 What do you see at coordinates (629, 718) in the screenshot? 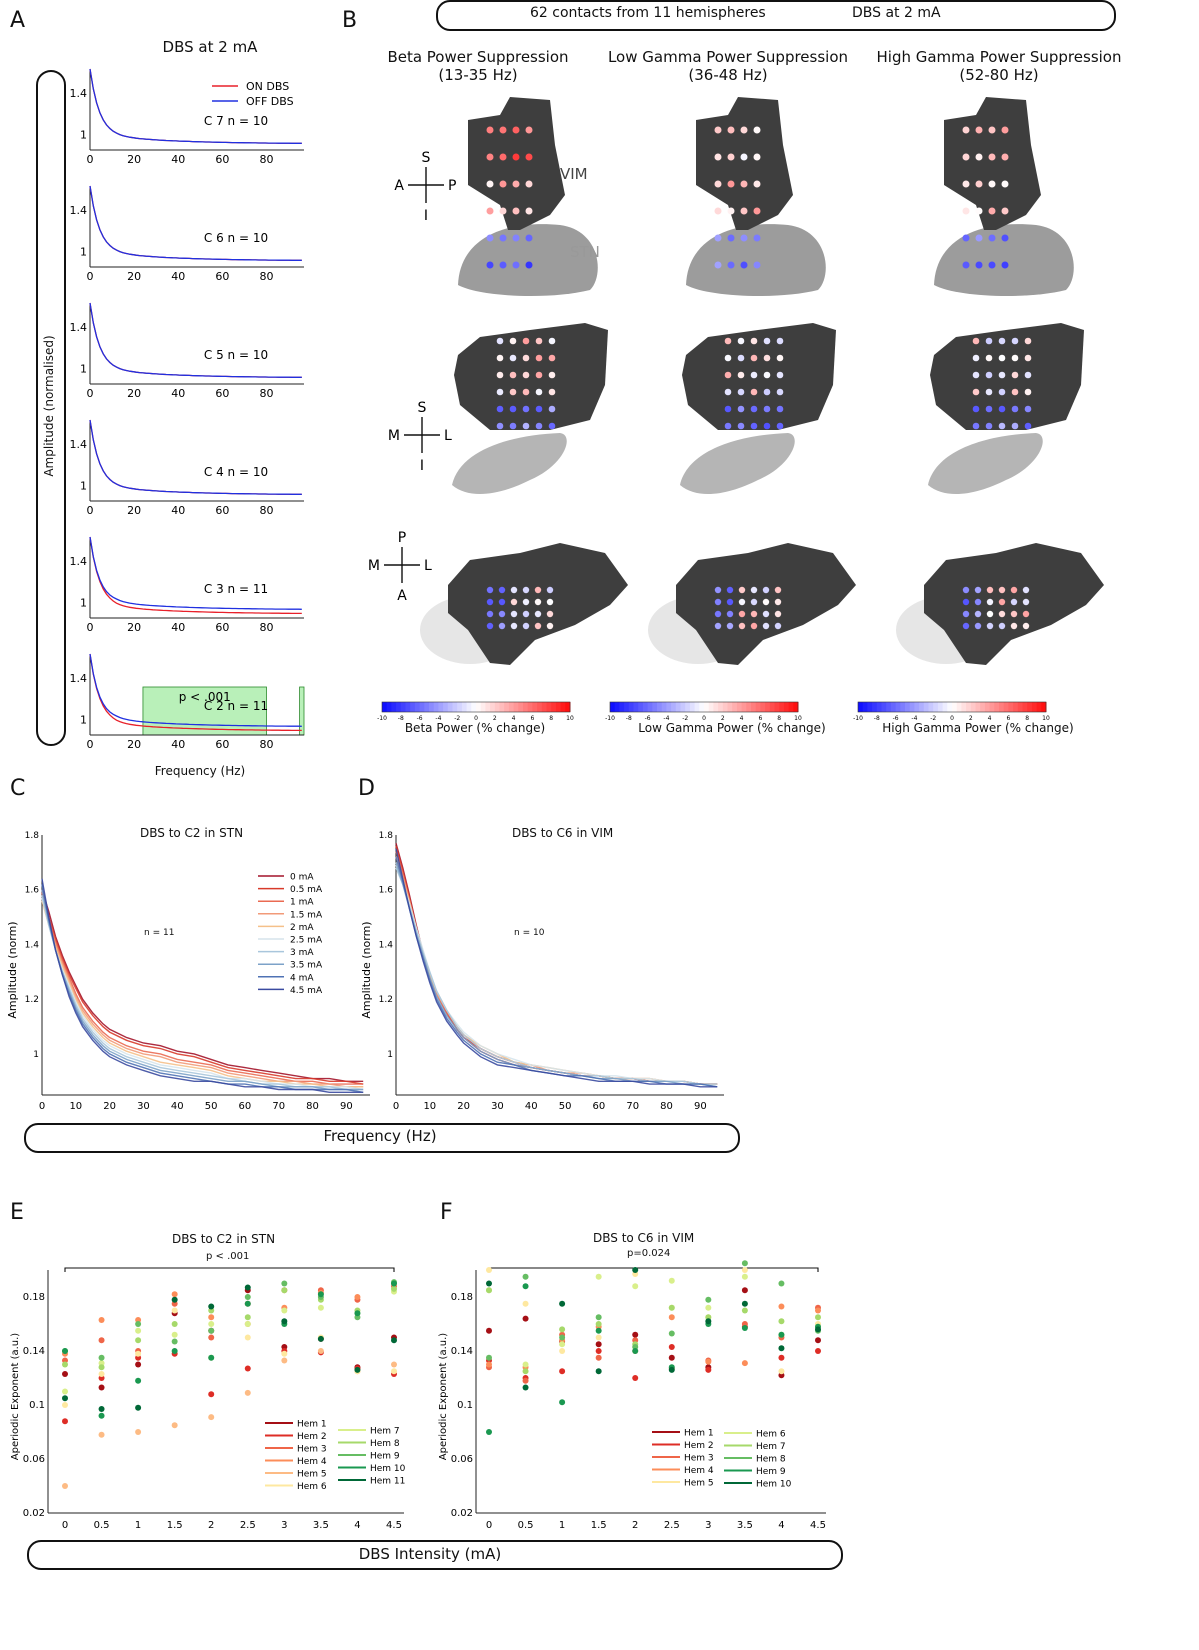
I see `colorbar-tick: -8` at bounding box center [629, 718].